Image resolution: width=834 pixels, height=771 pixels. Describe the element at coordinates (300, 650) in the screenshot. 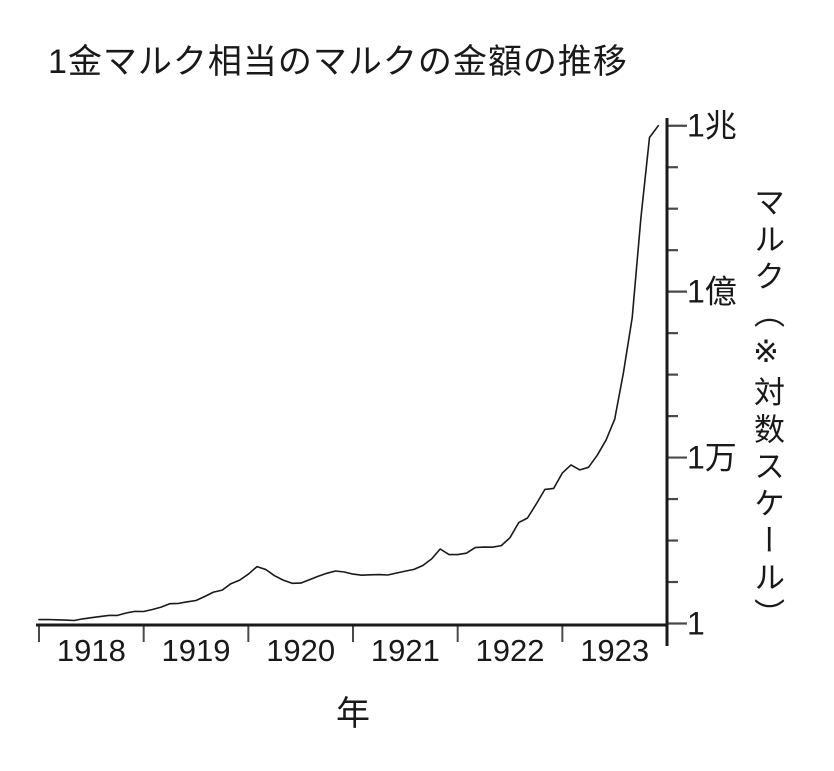

I see `x-axis-year-label: 1920` at that location.